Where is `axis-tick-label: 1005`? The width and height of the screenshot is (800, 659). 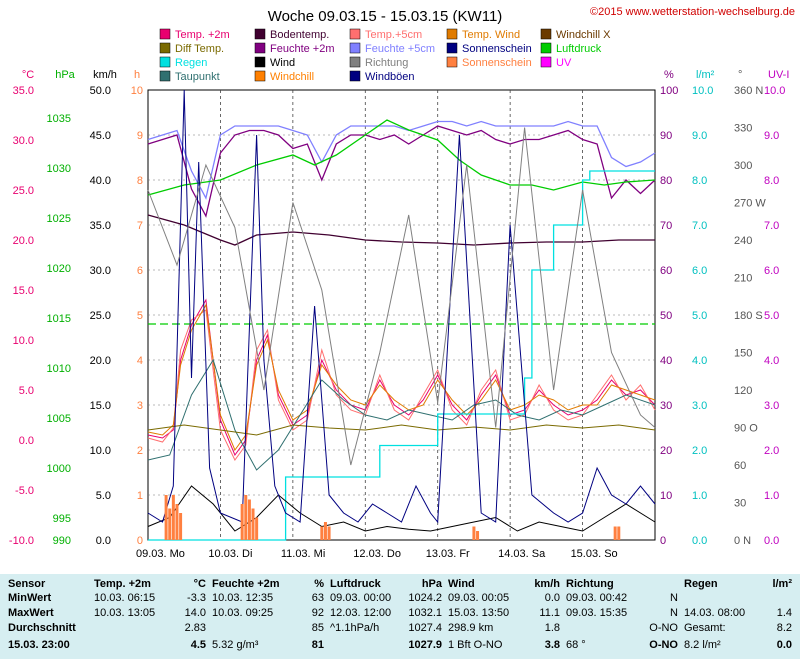
axis-tick-label: 1005 is located at coordinates (59, 419).